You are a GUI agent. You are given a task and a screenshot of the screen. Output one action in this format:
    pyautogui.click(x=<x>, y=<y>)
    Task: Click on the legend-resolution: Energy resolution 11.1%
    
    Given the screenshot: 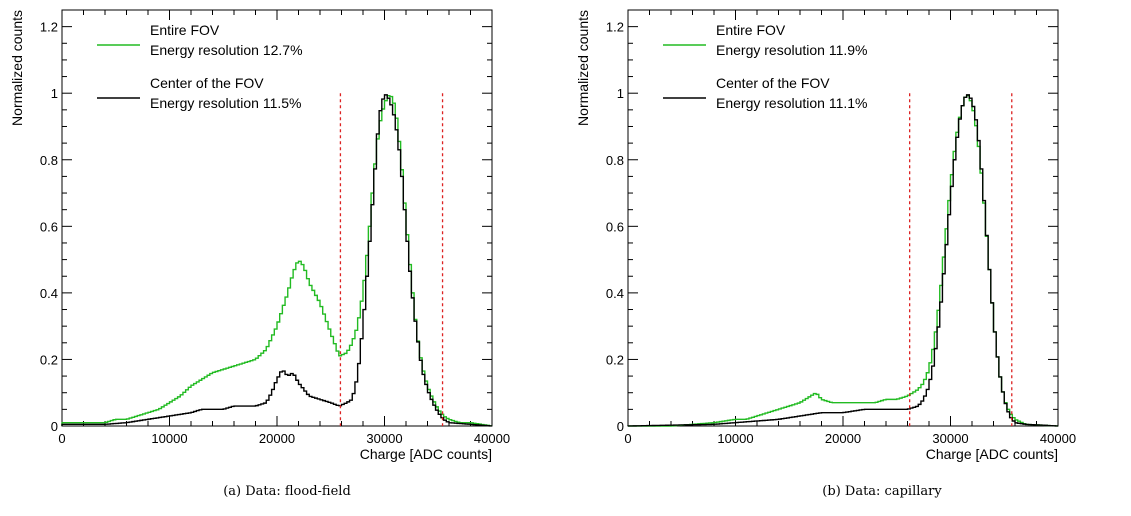 What is the action you would take?
    pyautogui.click(x=792, y=103)
    